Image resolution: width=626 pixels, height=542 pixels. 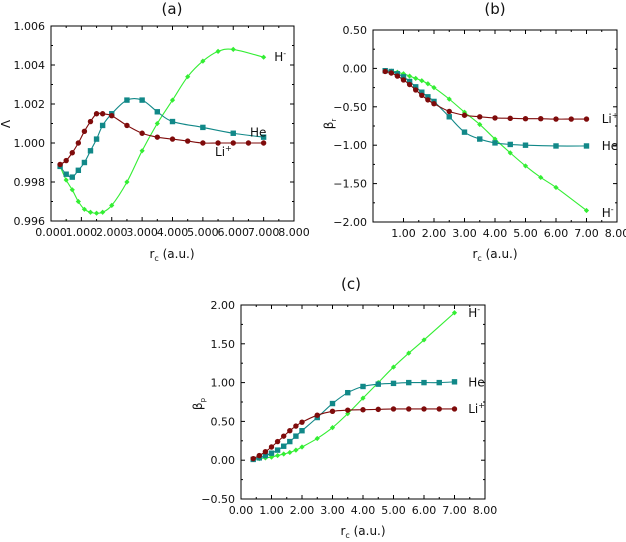 I want to click on y-tick-label: 0.998, so click(x=30, y=182).